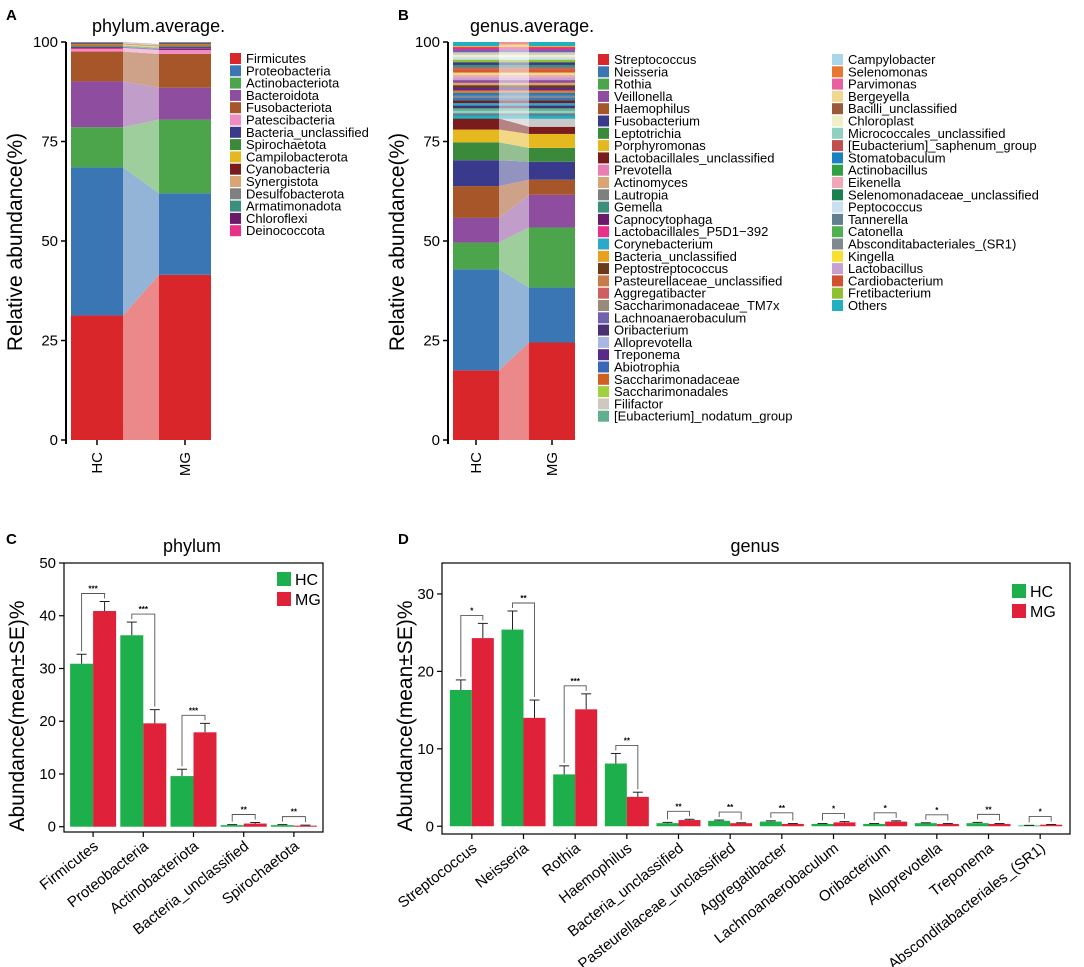  Describe the element at coordinates (427, 42) in the screenshot. I see `y-tick-label: 100` at that location.